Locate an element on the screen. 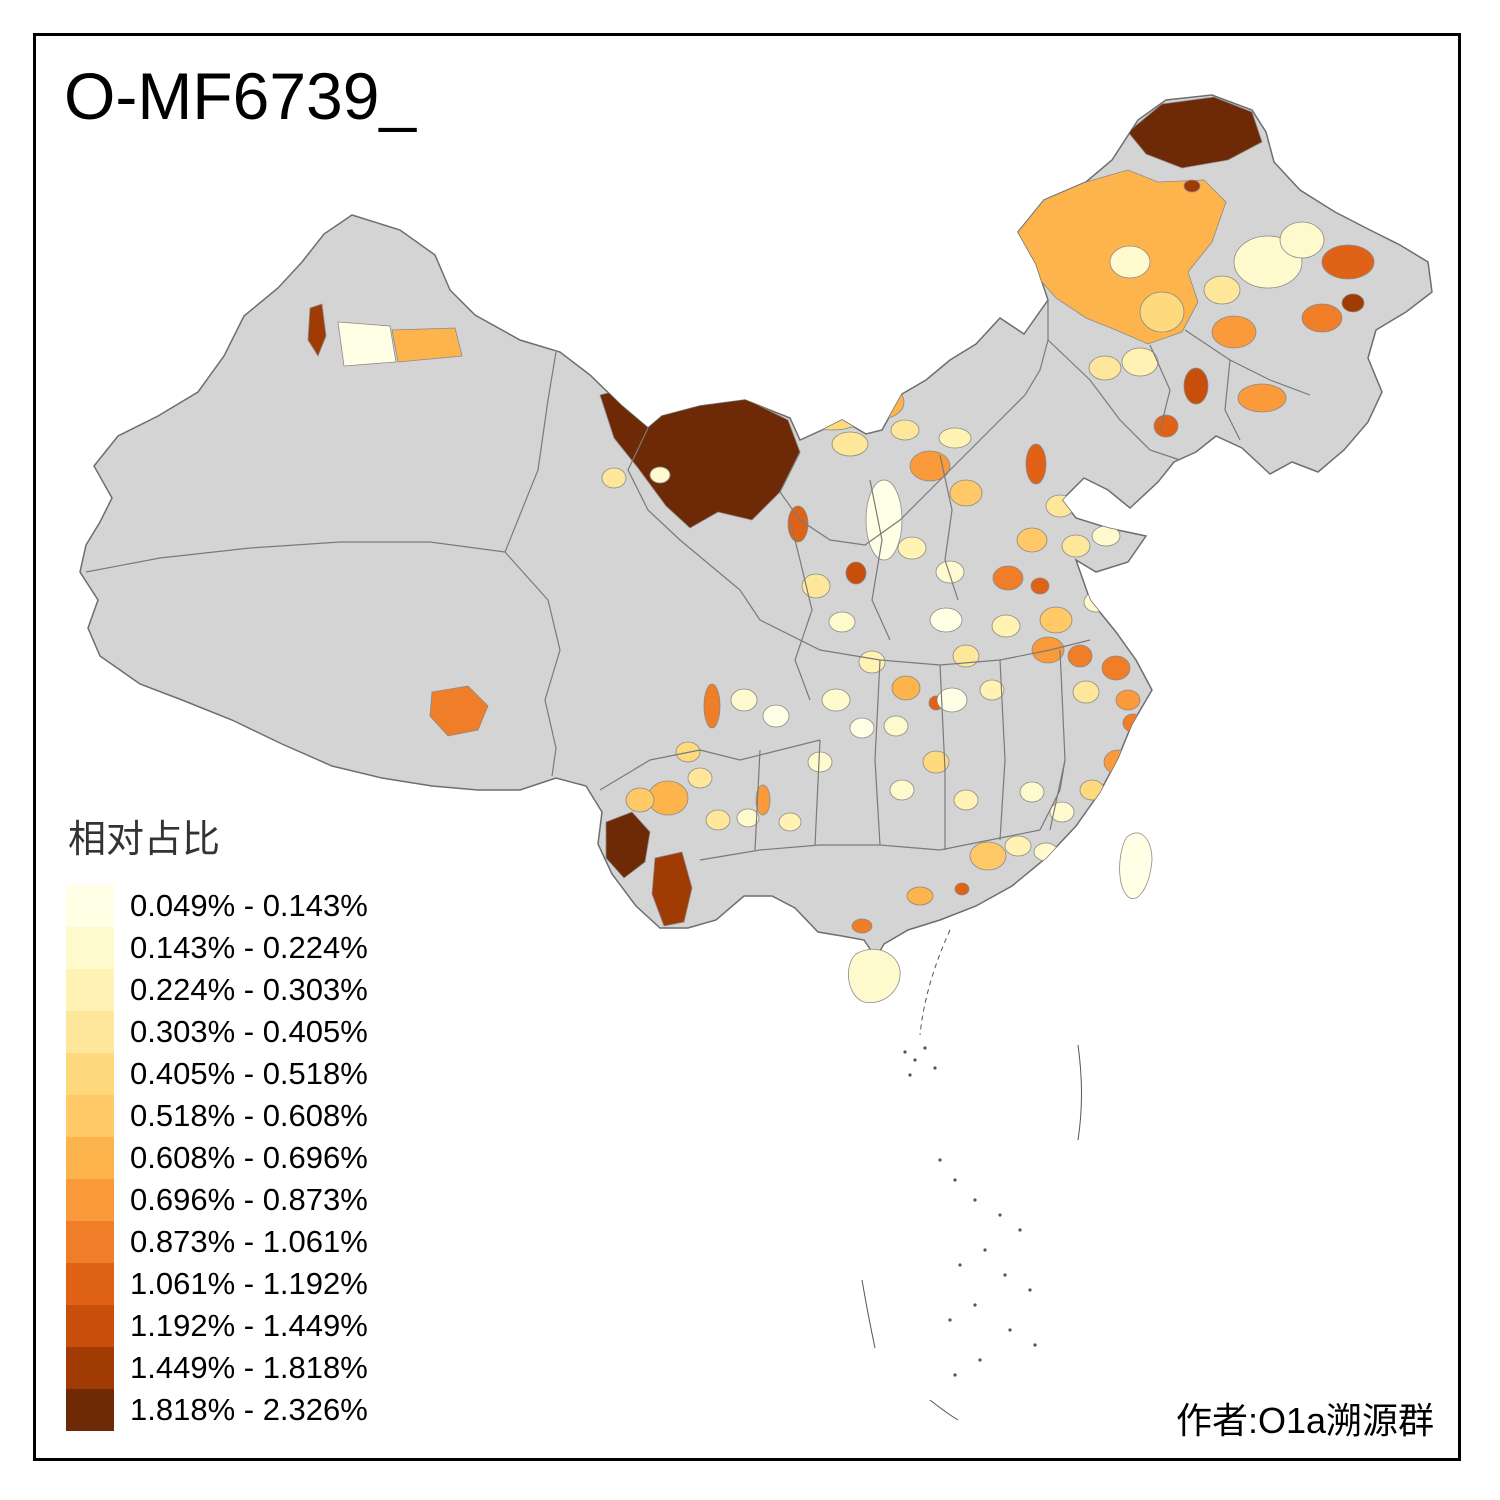 This screenshot has width=1500, height=1500. legend-label: 0.143% - 0.224% is located at coordinates (249, 947).